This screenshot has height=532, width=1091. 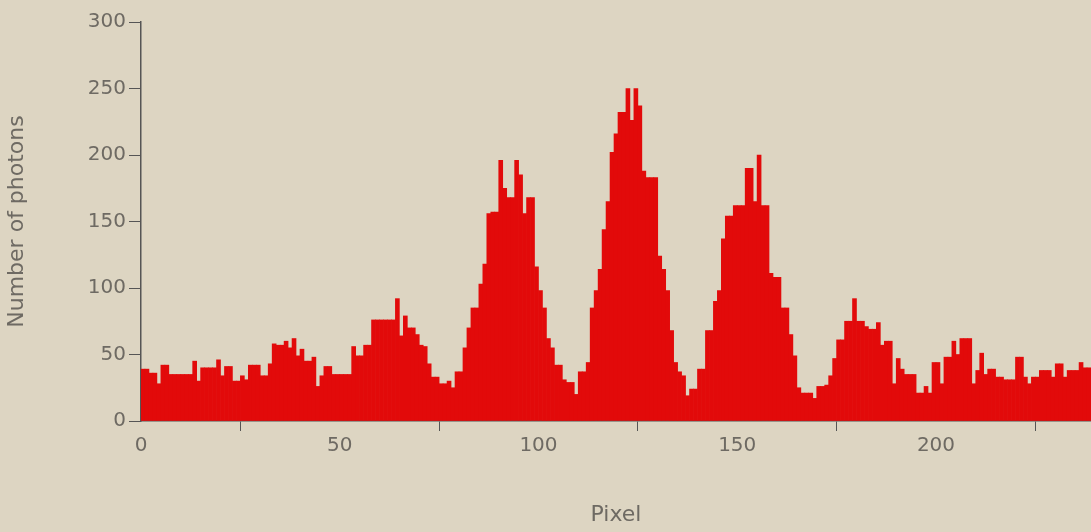 I want to click on x-tick-label: 150, so click(x=737, y=444).